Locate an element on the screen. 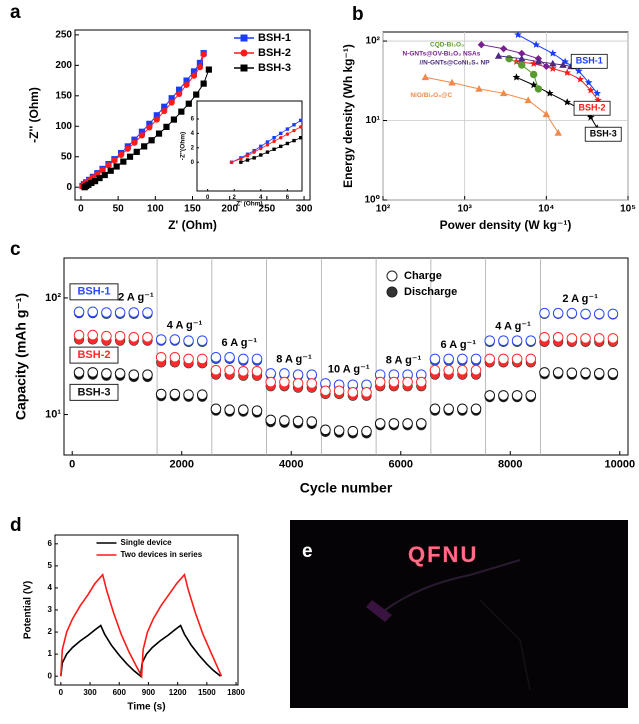  rate-label: 4 A g⁻¹ is located at coordinates (185, 325).